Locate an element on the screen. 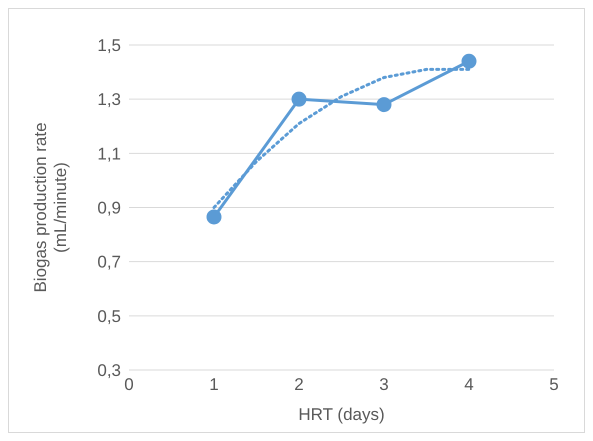 The width and height of the screenshot is (593, 441). x-tick-label: 5 is located at coordinates (554, 384).